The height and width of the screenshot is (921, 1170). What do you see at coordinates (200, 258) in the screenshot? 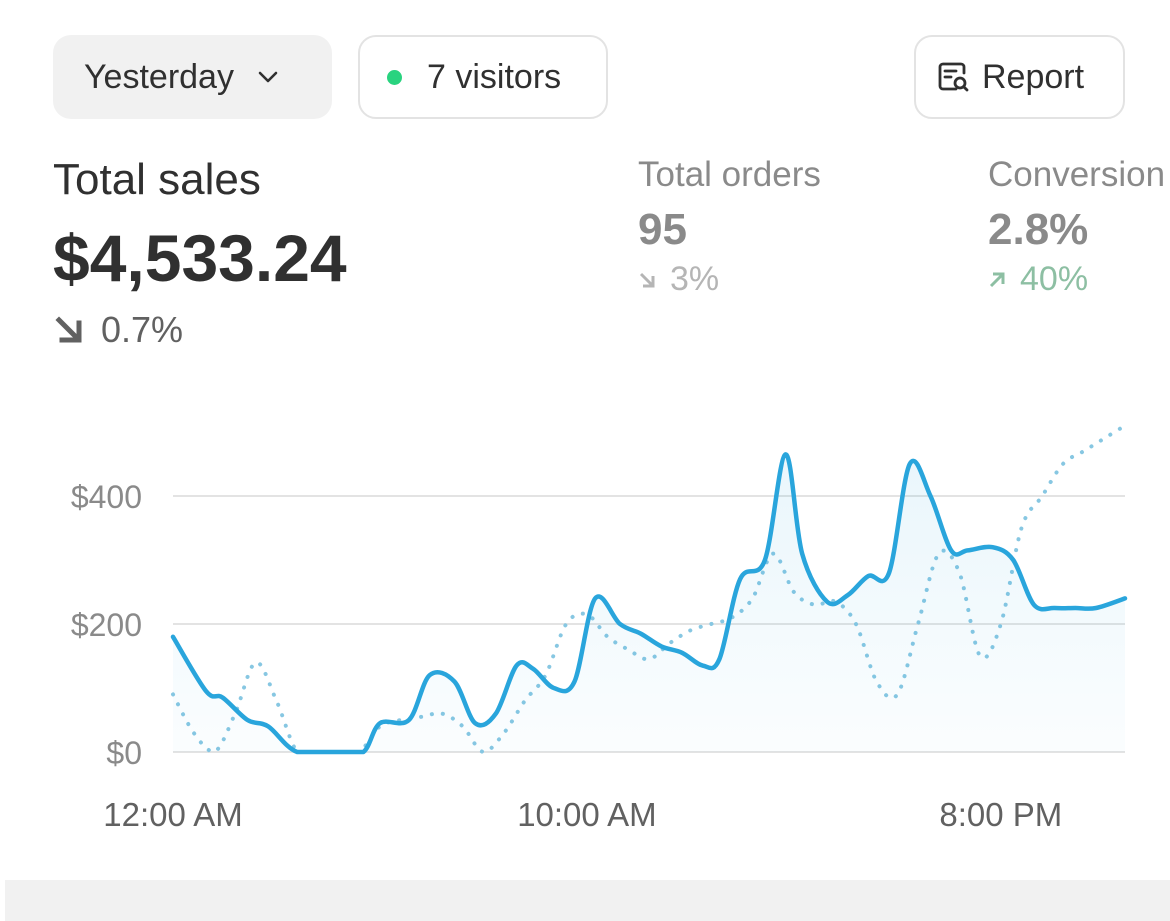
I see `total-sales-value: $4,533.24` at bounding box center [200, 258].